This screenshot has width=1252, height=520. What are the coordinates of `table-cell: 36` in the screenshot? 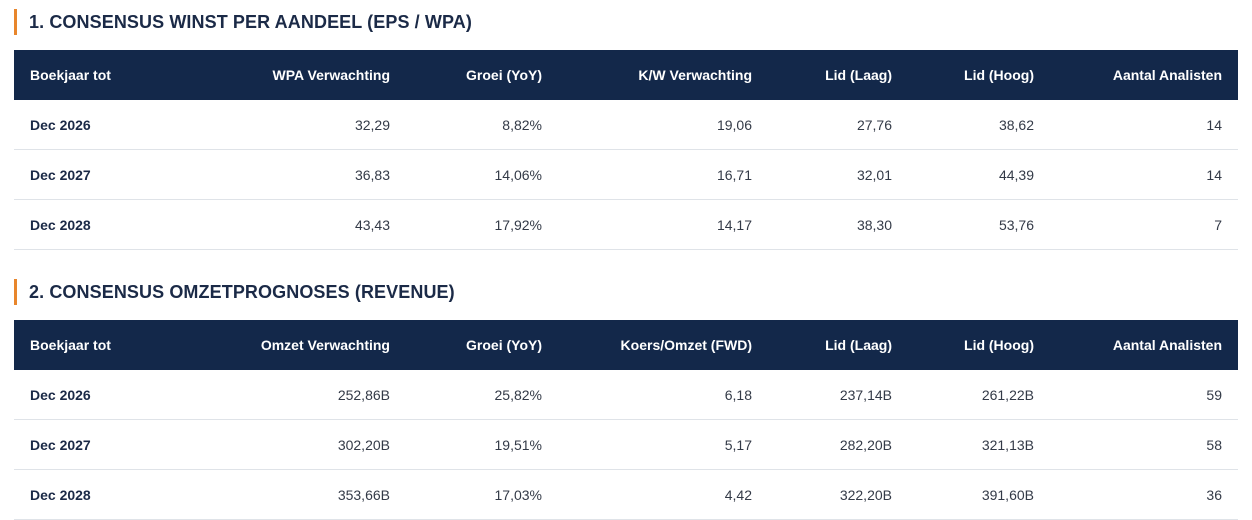 It's located at (1144, 494).